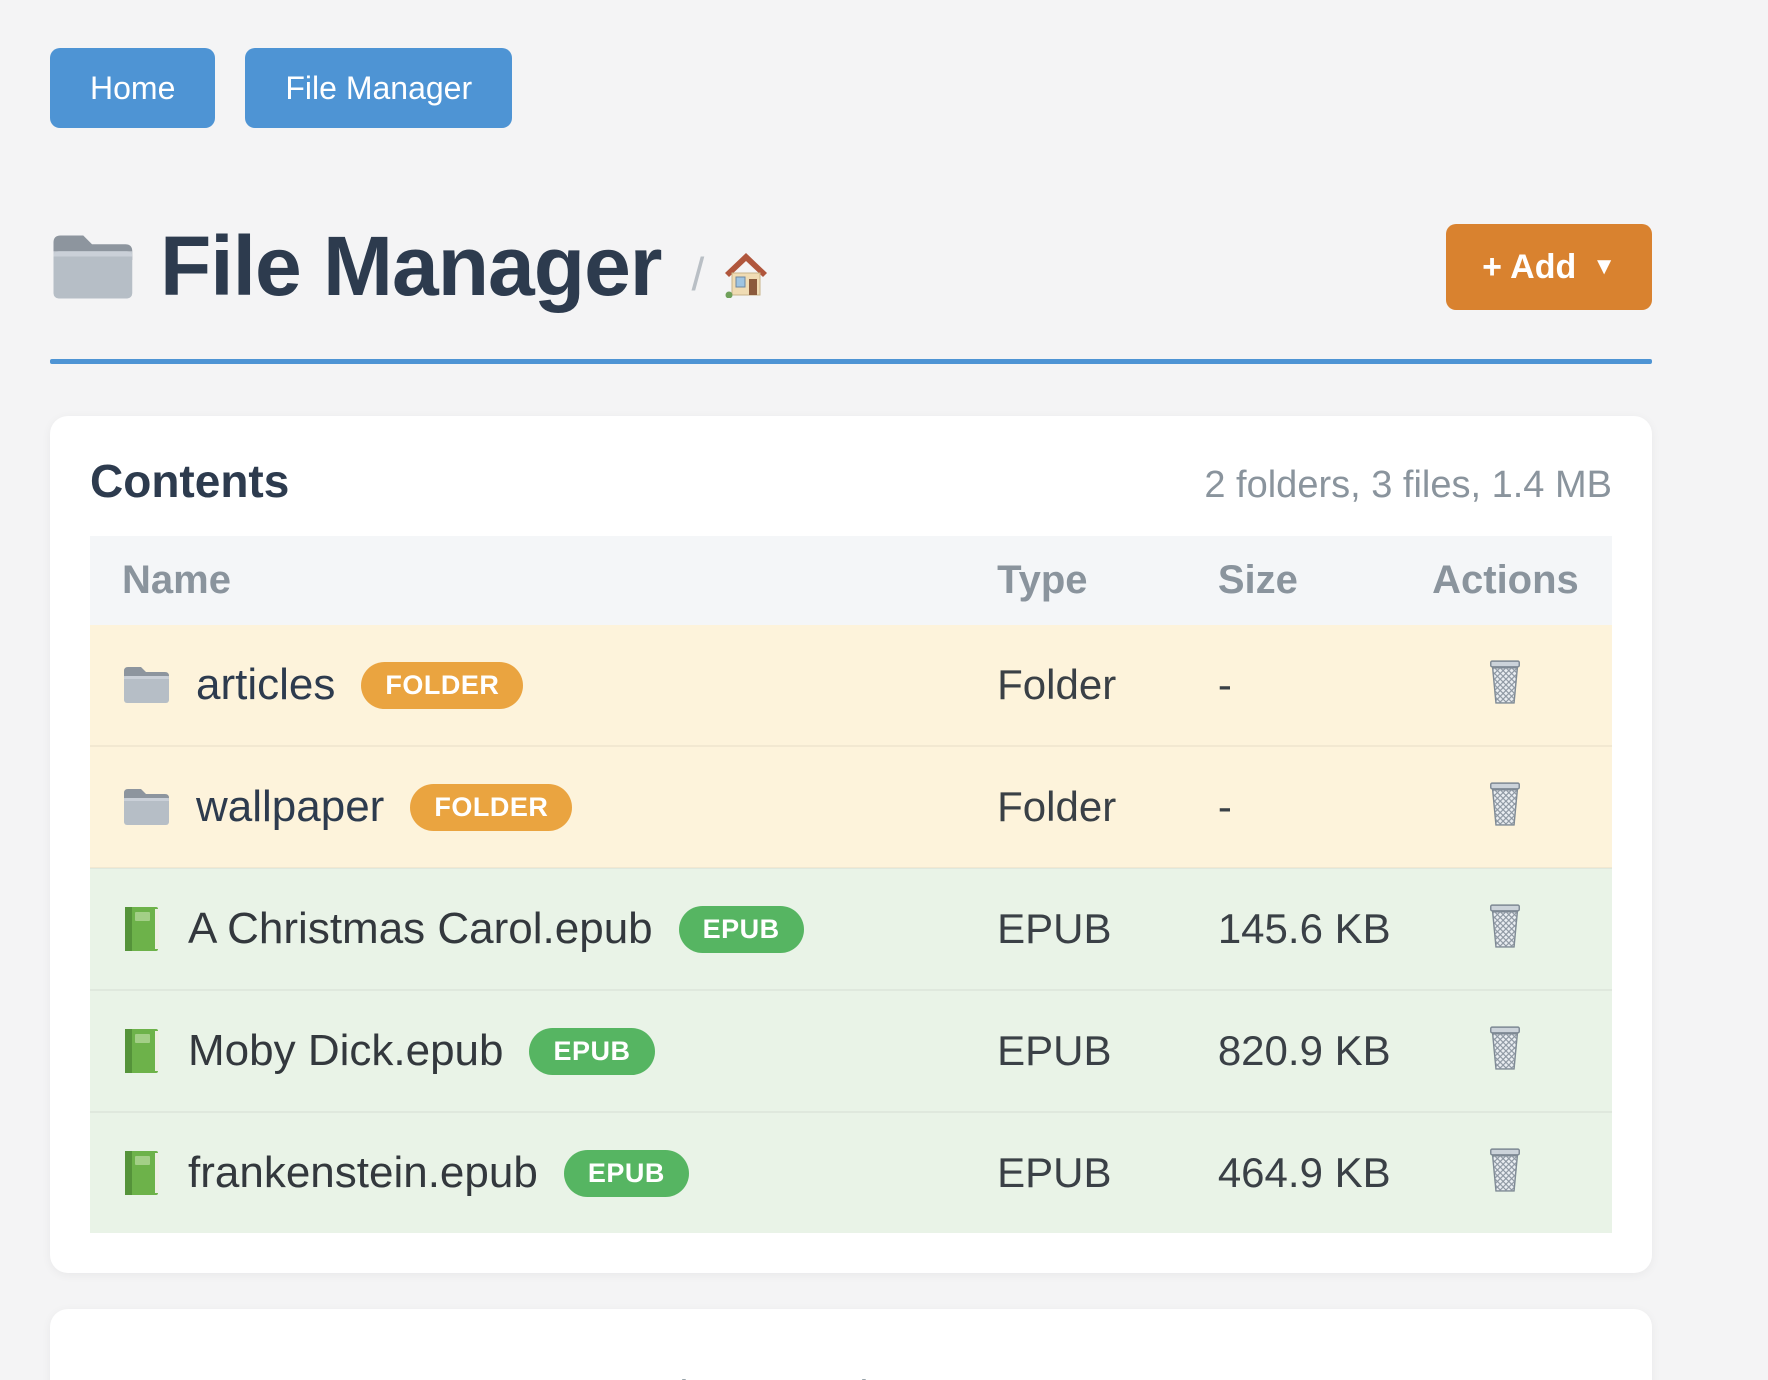 The width and height of the screenshot is (1768, 1380). I want to click on file-name-link: frankenstein.epub, so click(363, 1172).